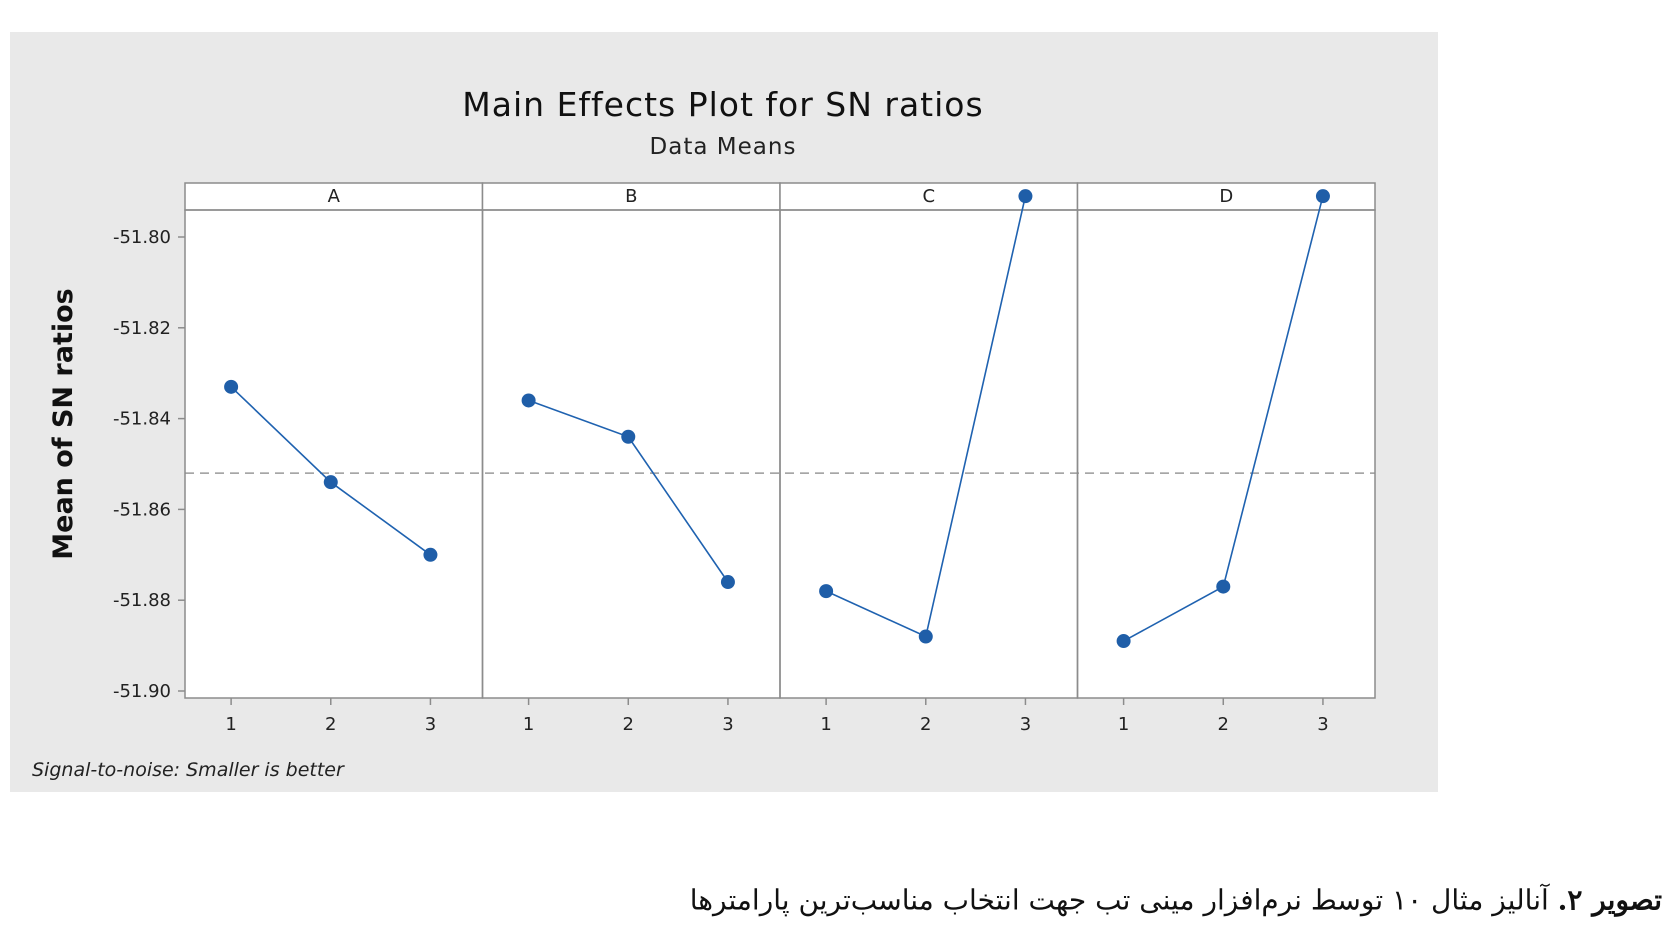 The image size is (1680, 931). I want to click on x-tick-label-D-1: 1, so click(1123, 724).